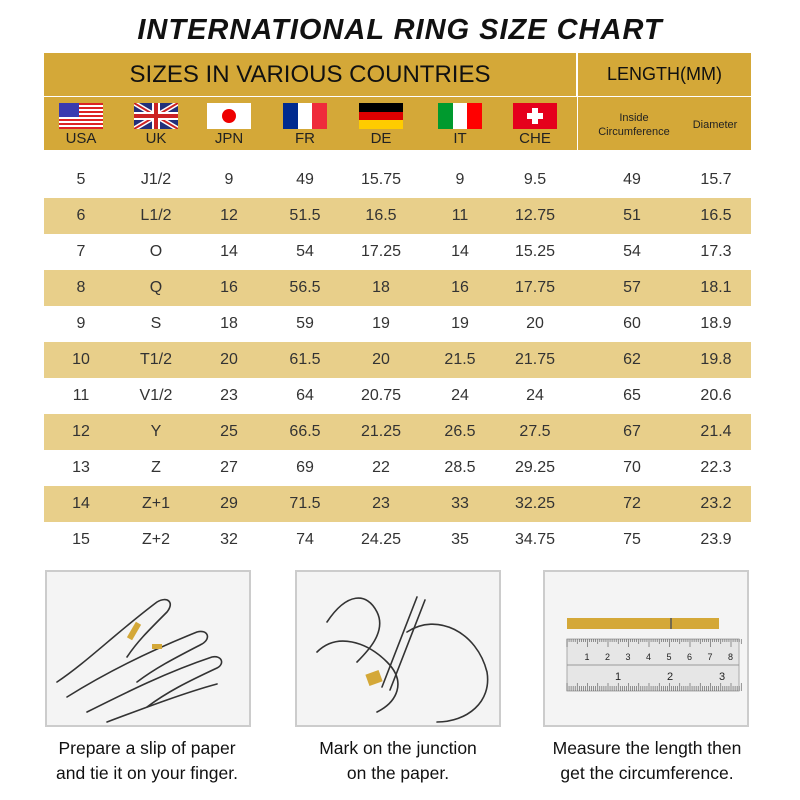 The image size is (800, 800). I want to click on ruler-cm-label: 3, so click(627, 657).